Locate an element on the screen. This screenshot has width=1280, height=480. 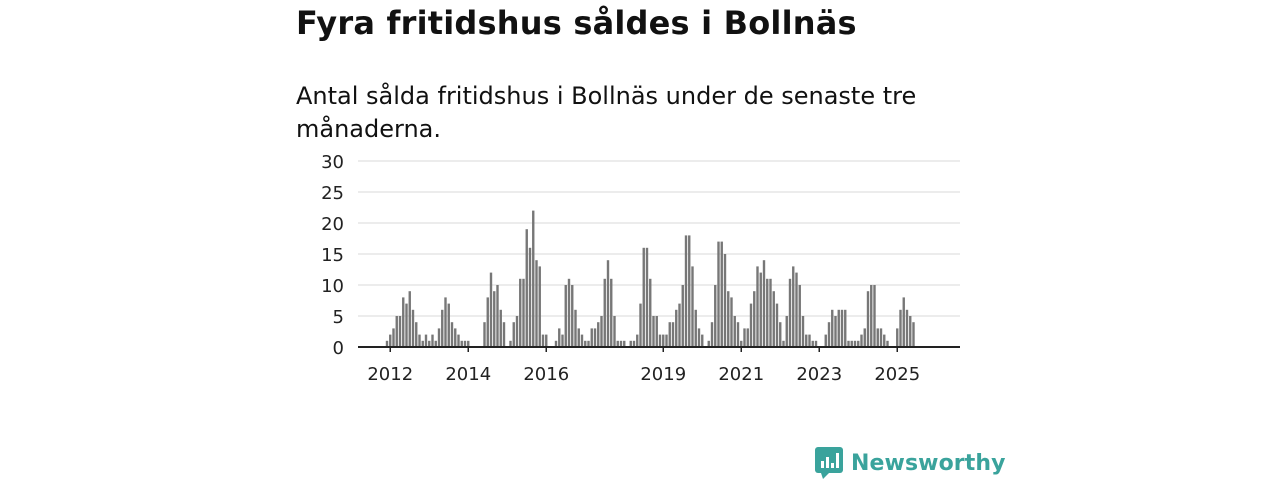
y-tick-label: 10 is located at coordinates (332, 286).